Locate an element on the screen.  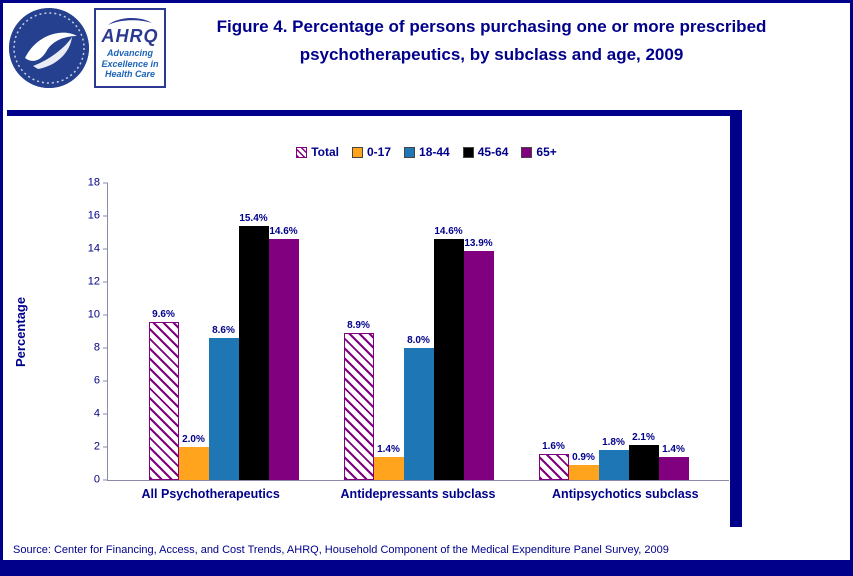
ahrq-tagline-line1: Advancing is located at coordinates (129, 53).